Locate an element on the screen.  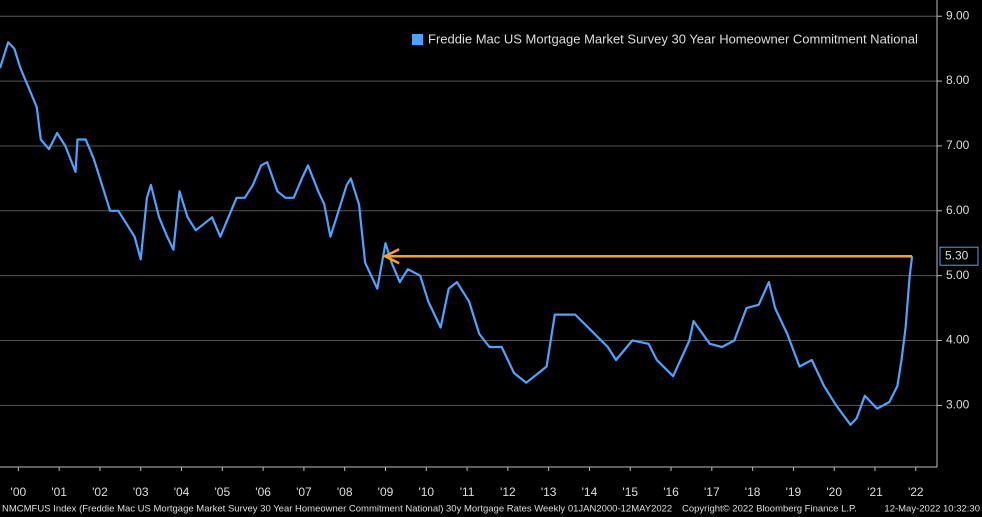
y-tick-label: 4.00 is located at coordinates (958, 340).